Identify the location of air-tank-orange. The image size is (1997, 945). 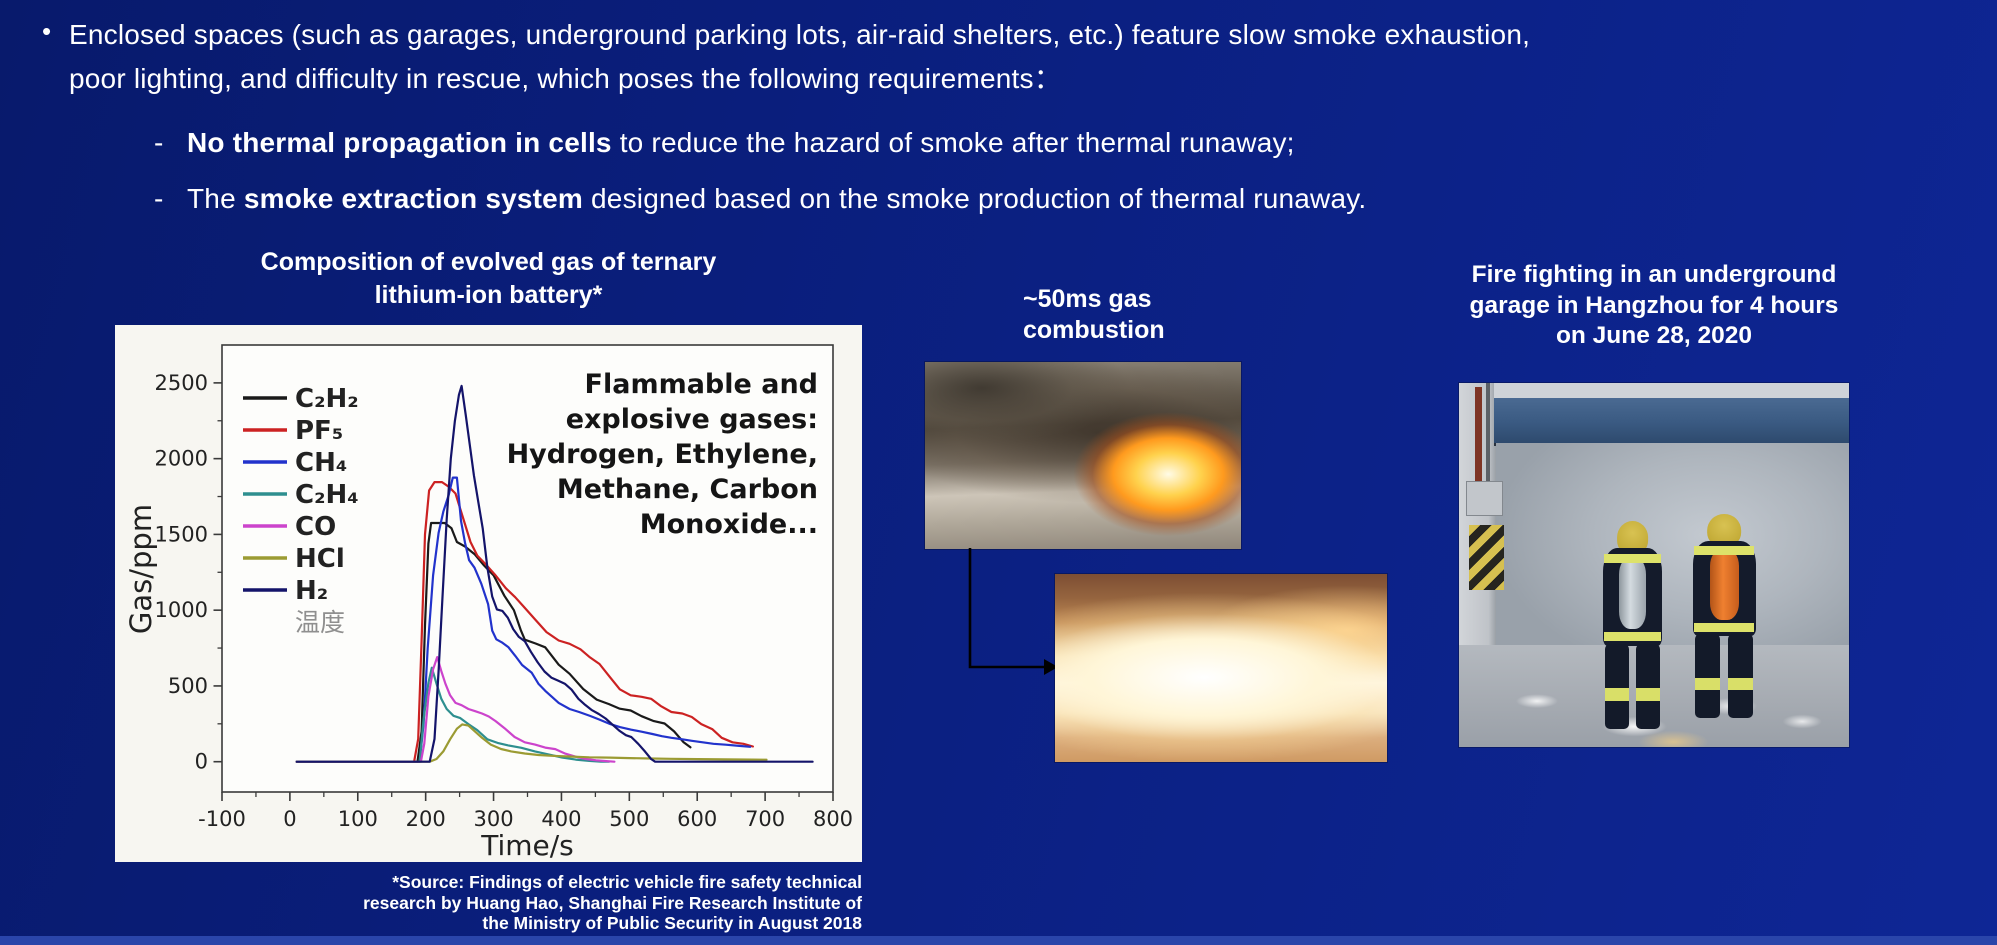
(1724, 584).